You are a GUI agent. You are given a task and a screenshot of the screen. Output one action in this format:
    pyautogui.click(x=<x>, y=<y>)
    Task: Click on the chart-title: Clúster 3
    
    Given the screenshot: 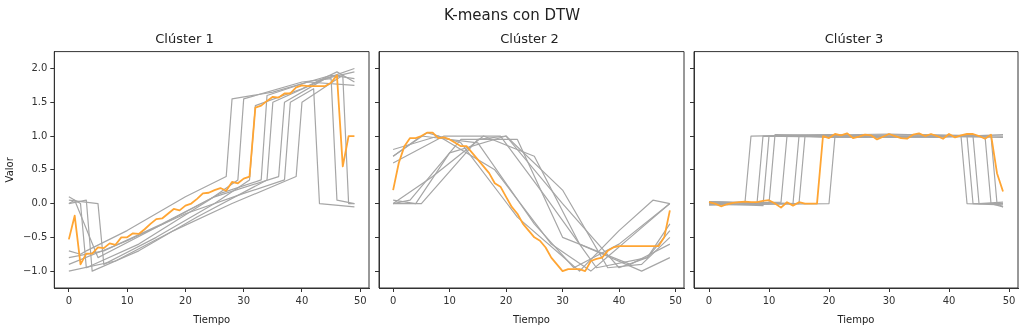 What is the action you would take?
    pyautogui.click(x=854, y=39)
    